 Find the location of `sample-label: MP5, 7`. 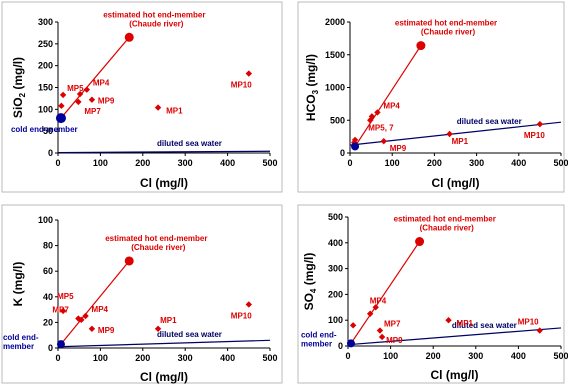

sample-label: MP5, 7 is located at coordinates (381, 127).